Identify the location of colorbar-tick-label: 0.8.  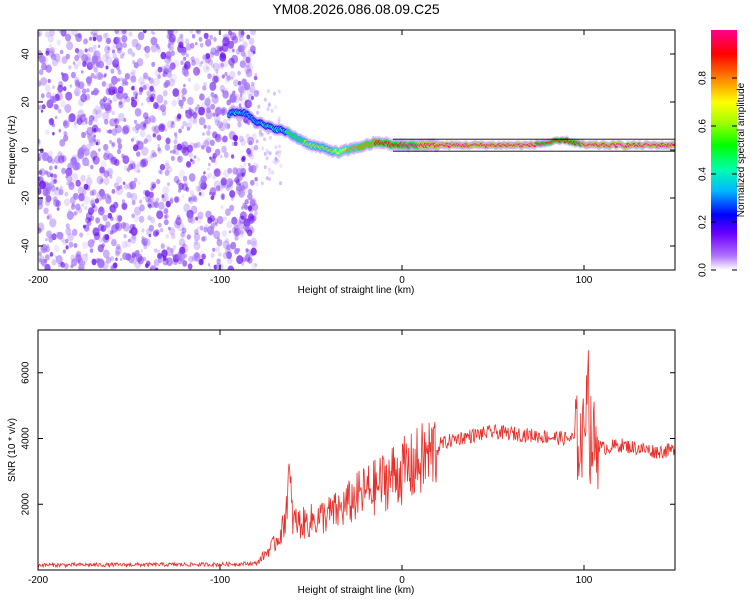
(703, 78).